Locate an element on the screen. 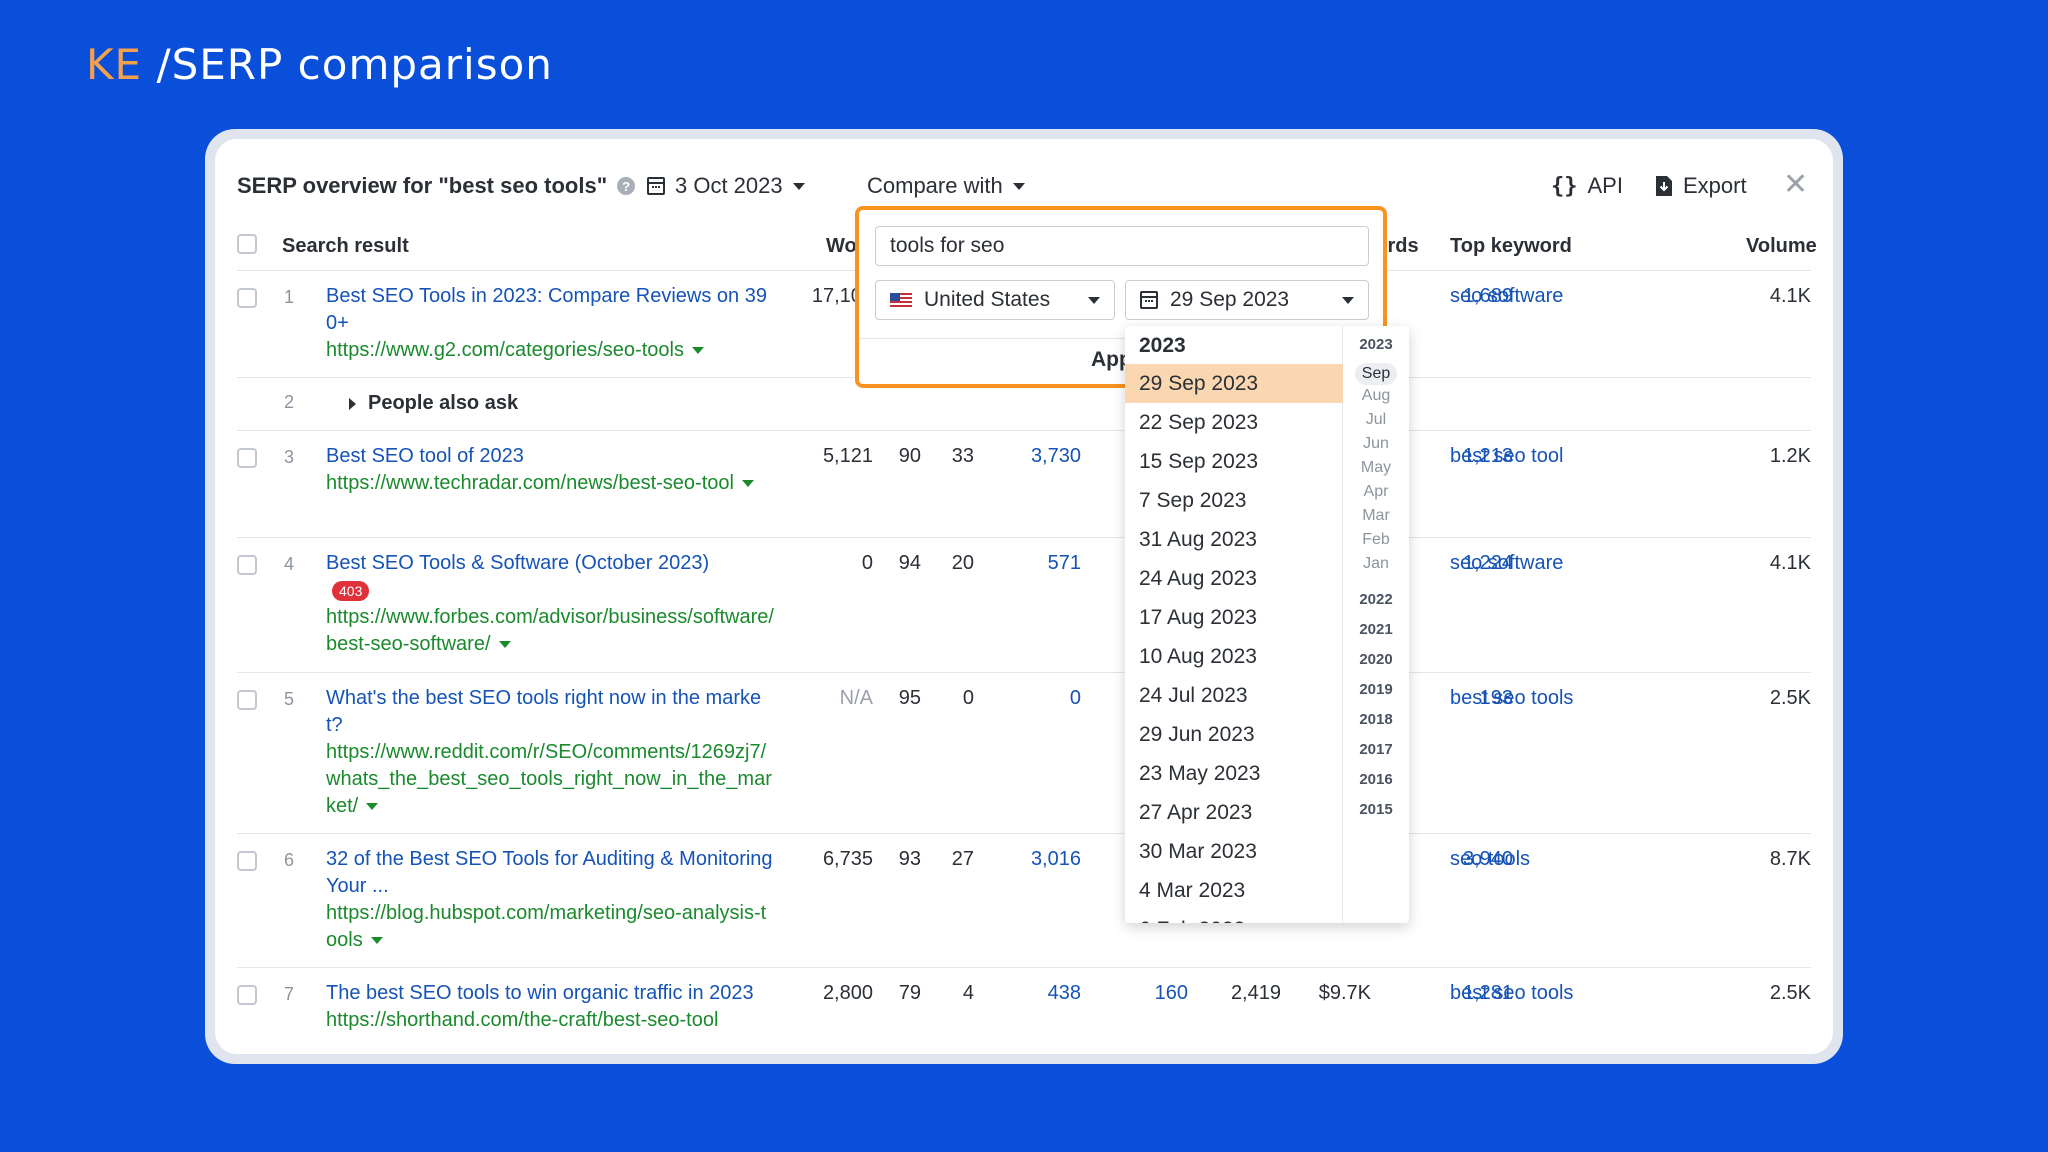 The image size is (2048, 1152). compare-date-select: 29 Sep 2023 is located at coordinates (1247, 300).